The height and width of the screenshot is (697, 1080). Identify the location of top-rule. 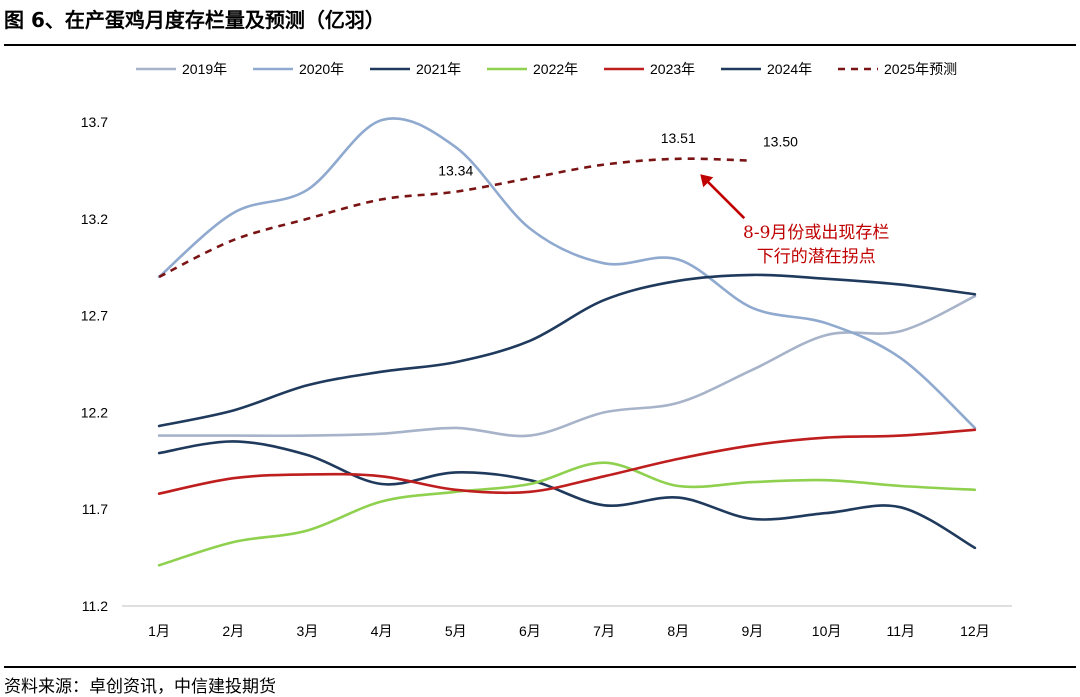
(540, 45).